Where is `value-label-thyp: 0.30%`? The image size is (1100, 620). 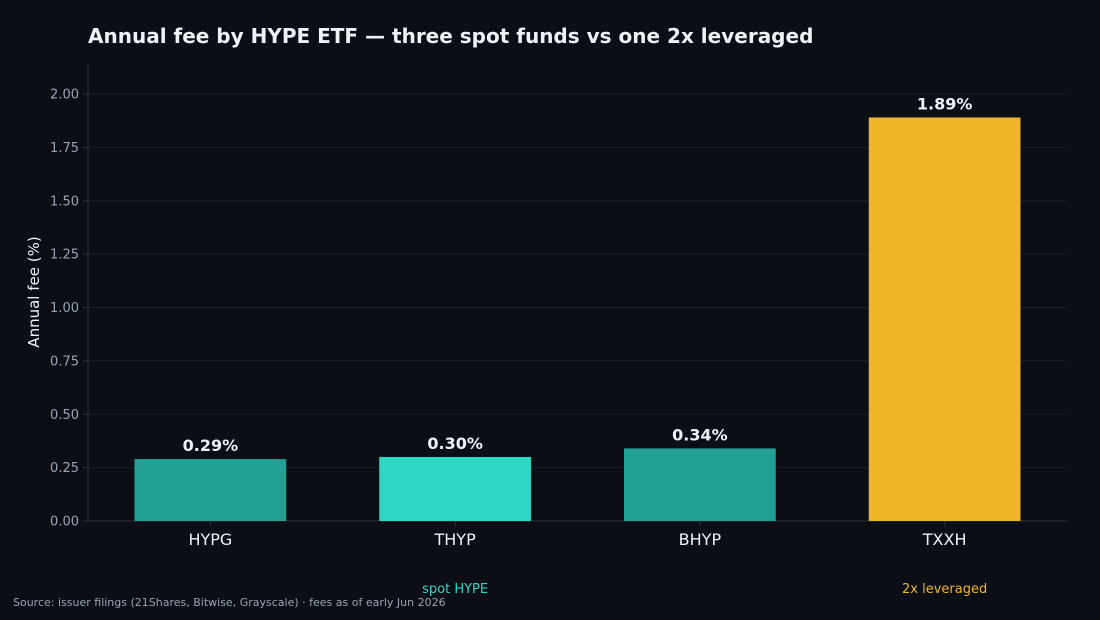
value-label-thyp: 0.30% is located at coordinates (455, 443).